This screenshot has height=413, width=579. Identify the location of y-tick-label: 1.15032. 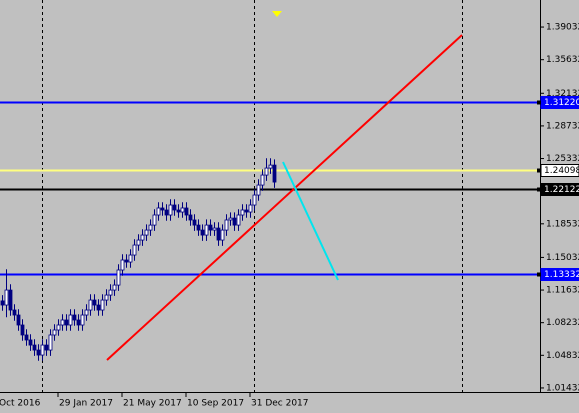
(562, 258).